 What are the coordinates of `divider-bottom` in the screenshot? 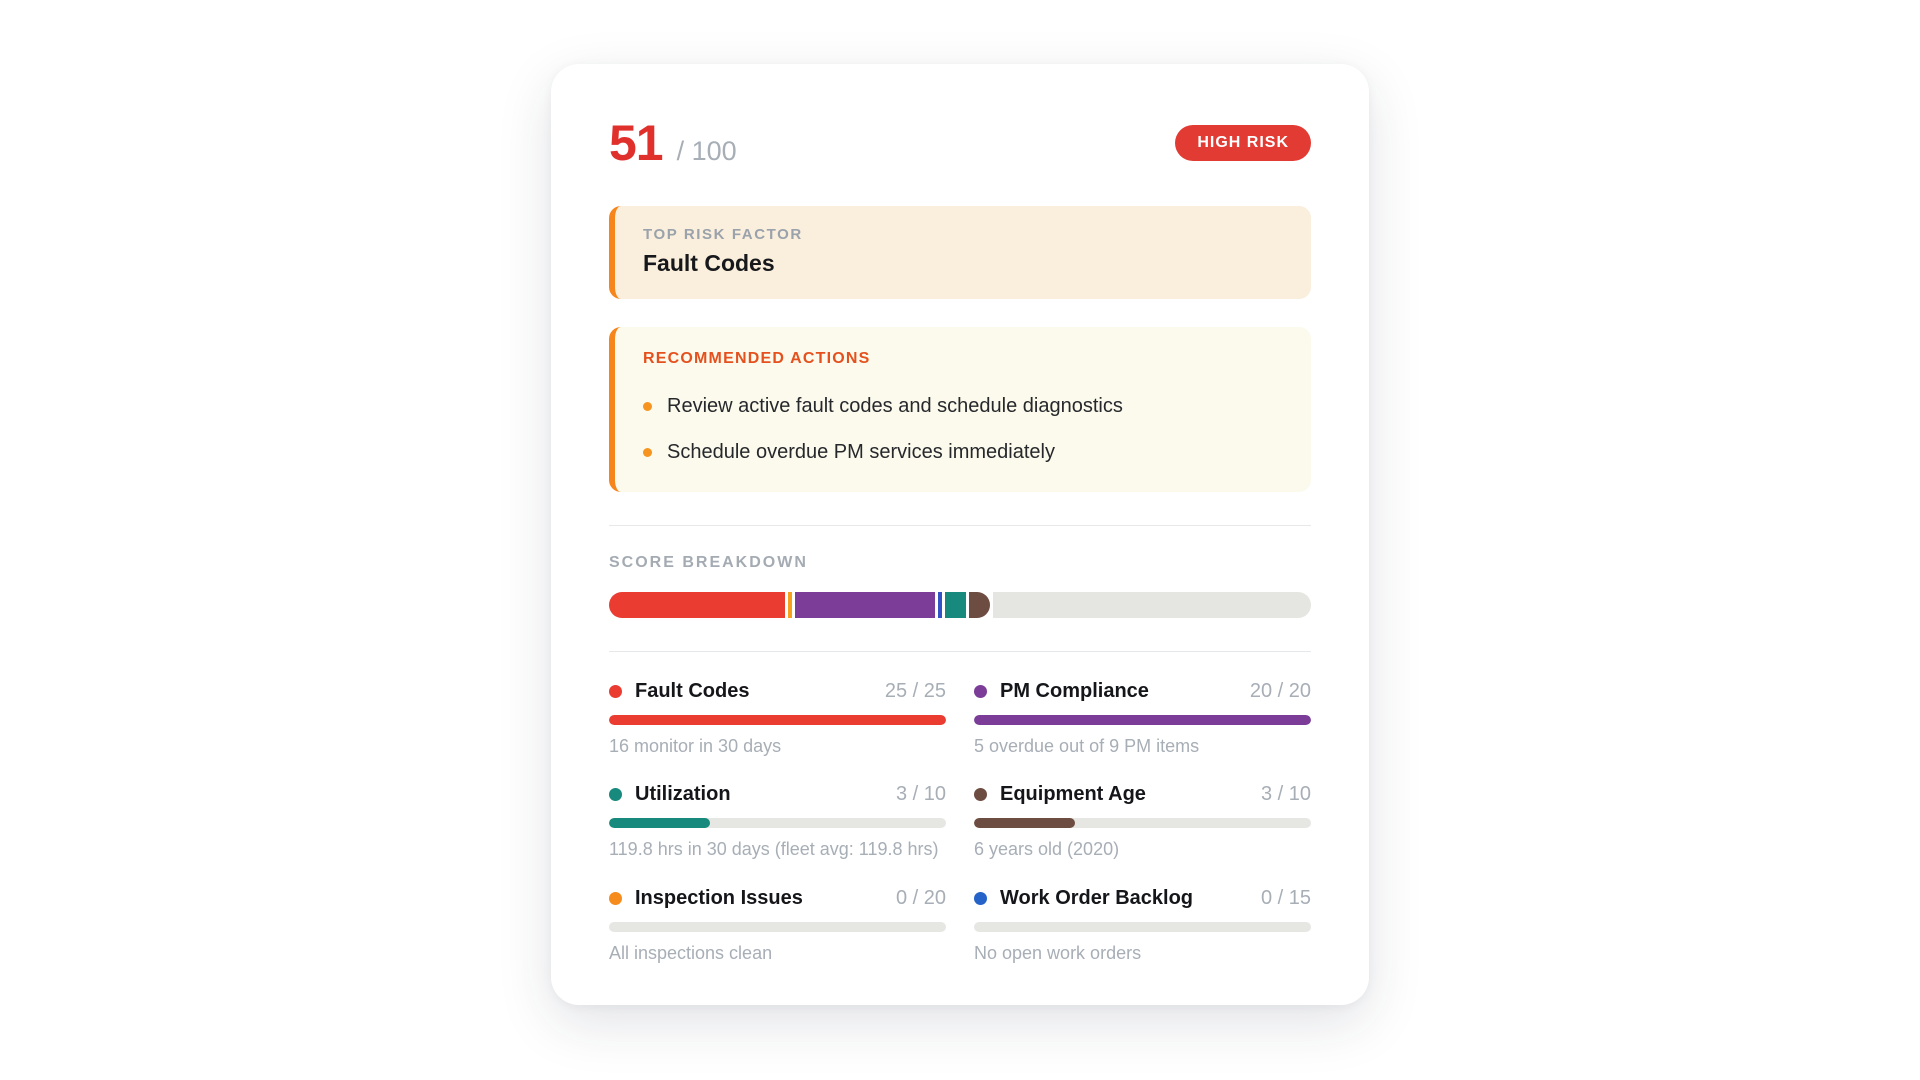 It's located at (960, 651).